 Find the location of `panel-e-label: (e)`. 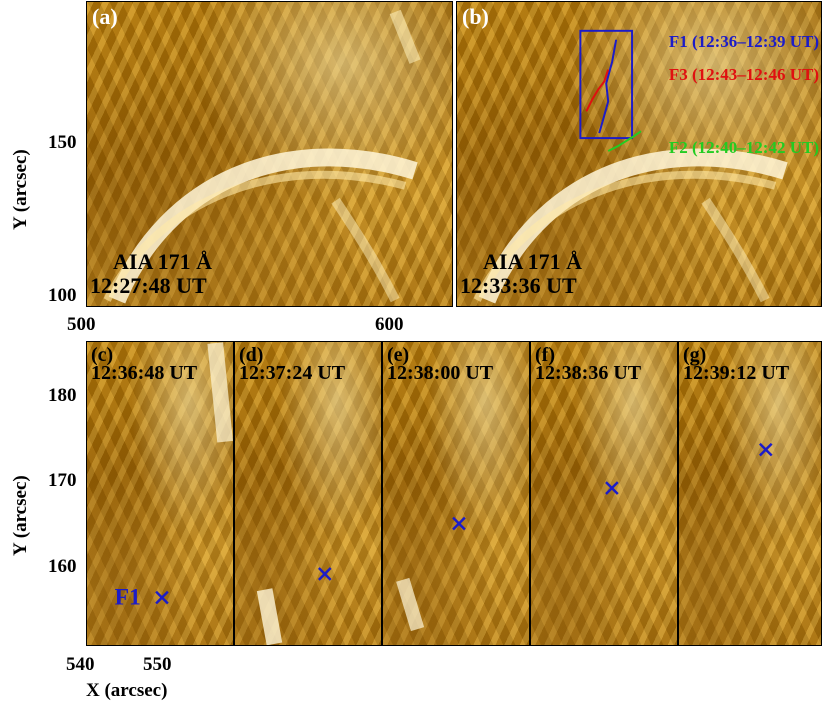

panel-e-label: (e) is located at coordinates (398, 355).